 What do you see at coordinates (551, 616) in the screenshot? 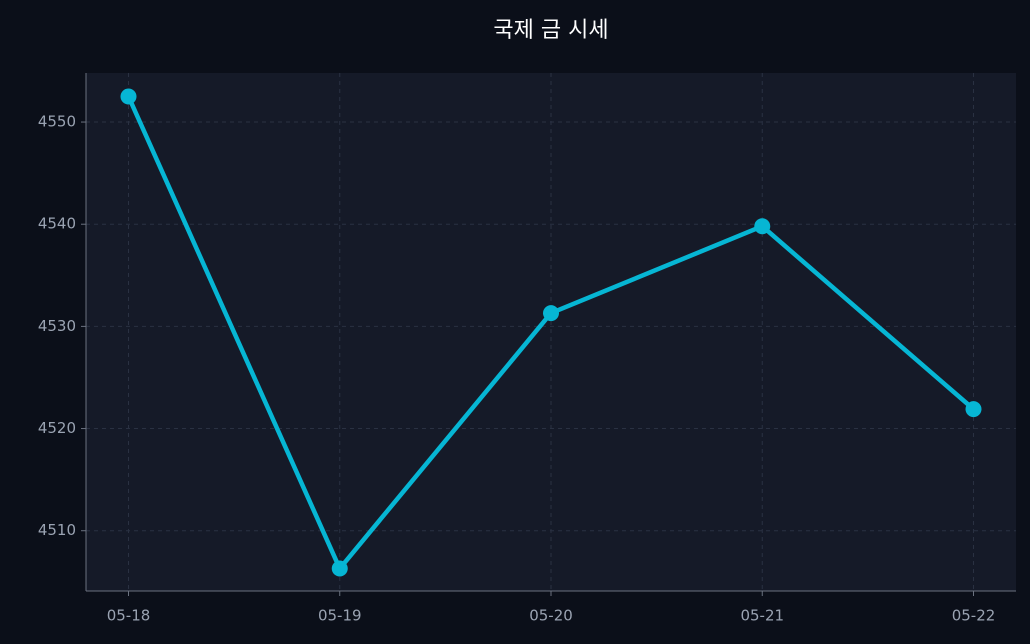
I see `x-tick-label: 05-20` at bounding box center [551, 616].